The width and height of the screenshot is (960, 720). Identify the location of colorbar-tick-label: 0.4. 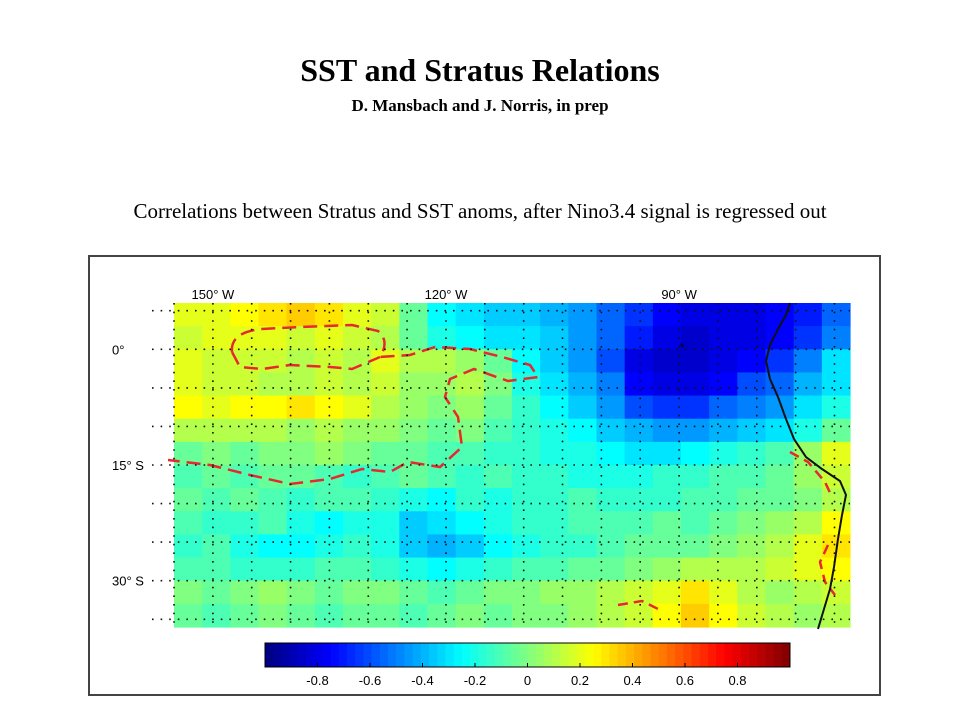
(632, 680).